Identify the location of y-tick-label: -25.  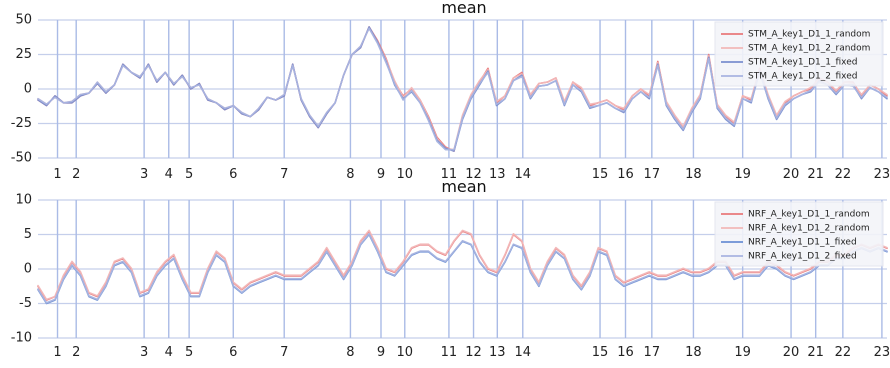
(21, 123).